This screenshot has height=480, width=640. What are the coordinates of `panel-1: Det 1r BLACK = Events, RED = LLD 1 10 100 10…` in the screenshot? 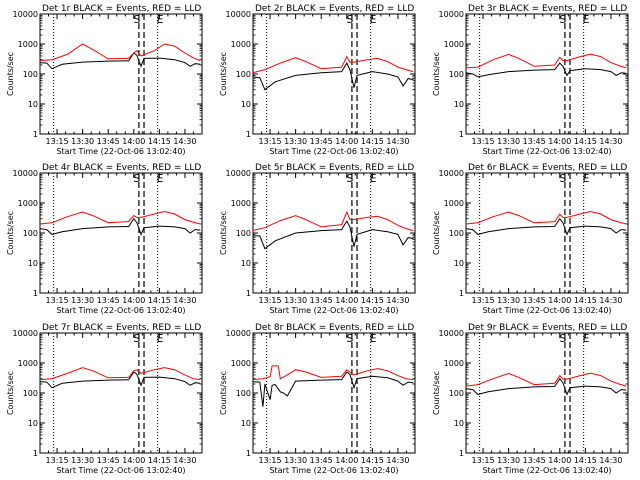 It's located at (104, 80).